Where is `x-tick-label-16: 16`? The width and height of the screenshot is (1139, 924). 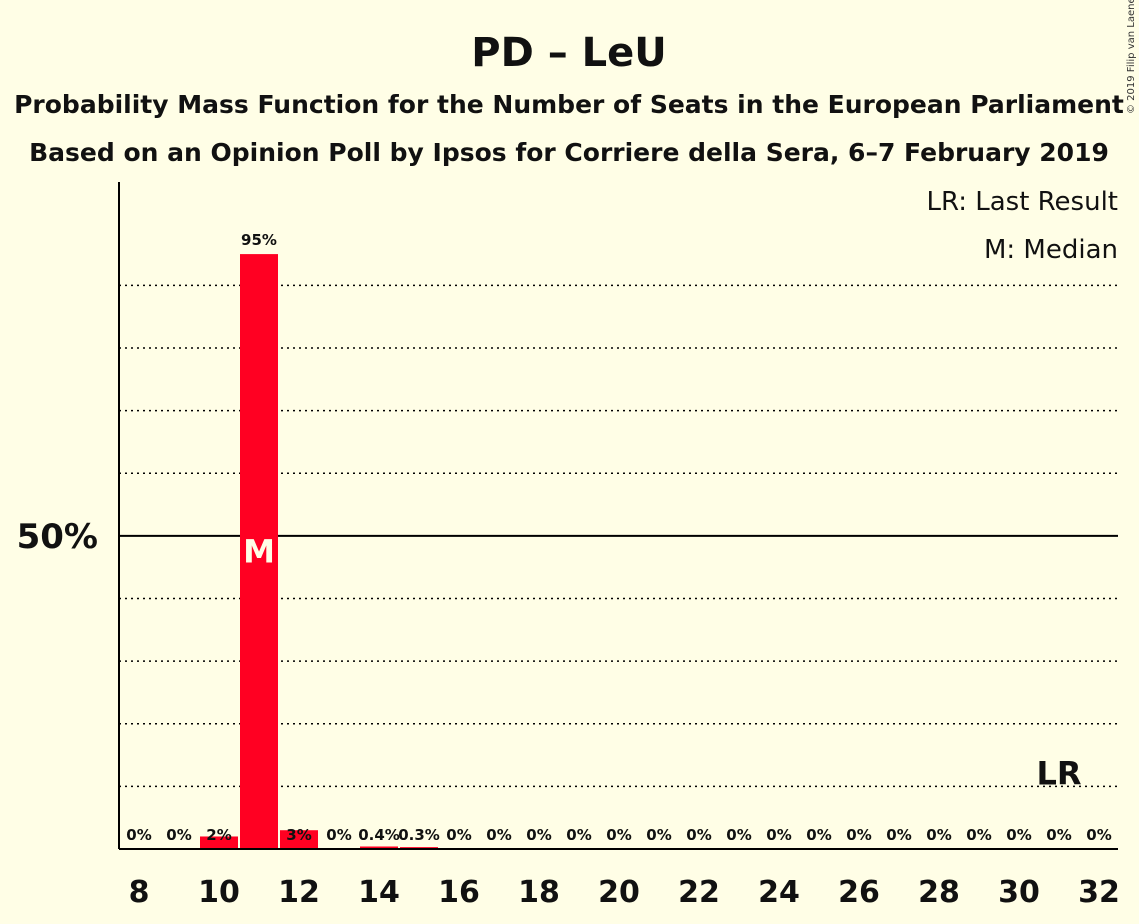 x-tick-label-16: 16 is located at coordinates (459, 892).